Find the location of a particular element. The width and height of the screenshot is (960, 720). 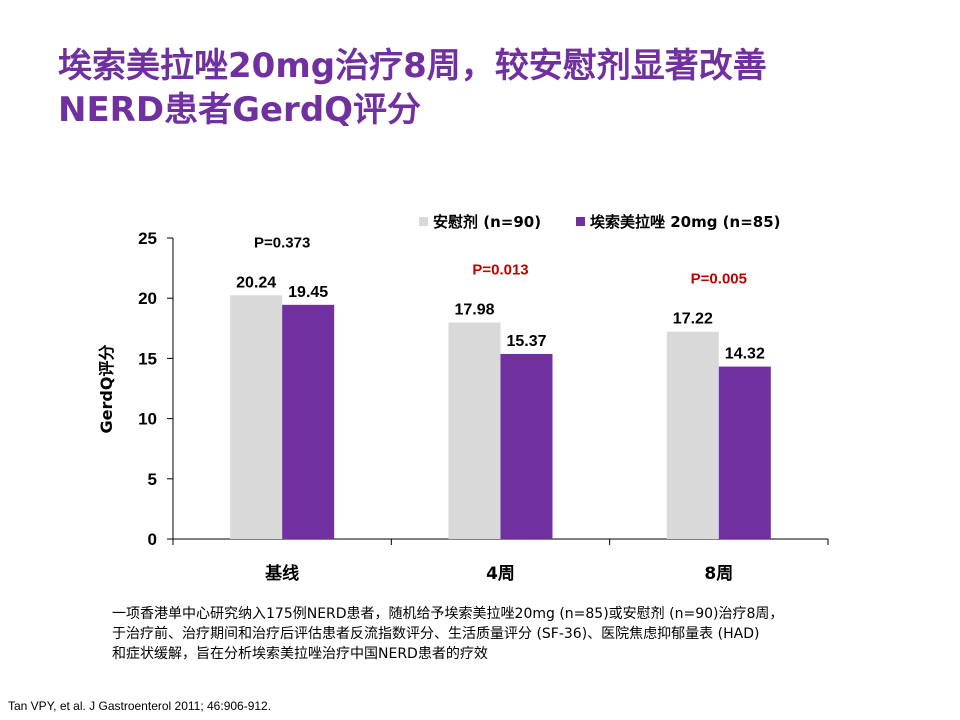

legend-label-2: 埃索美拉唑 20mg (n=85) is located at coordinates (685, 222).